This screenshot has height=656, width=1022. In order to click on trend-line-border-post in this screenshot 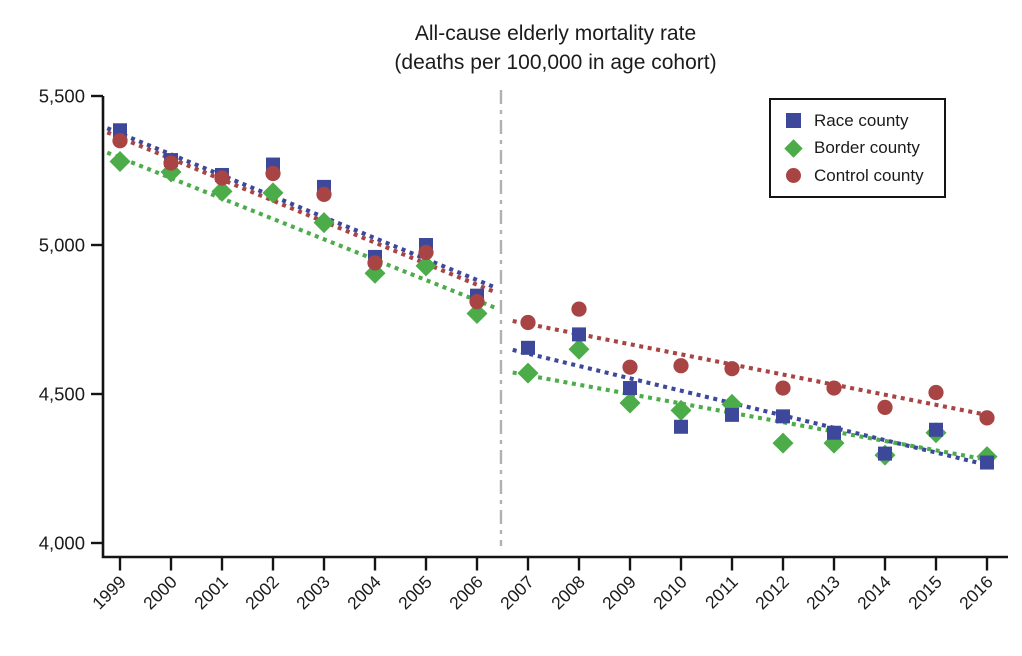, I will do `click(751, 416)`.